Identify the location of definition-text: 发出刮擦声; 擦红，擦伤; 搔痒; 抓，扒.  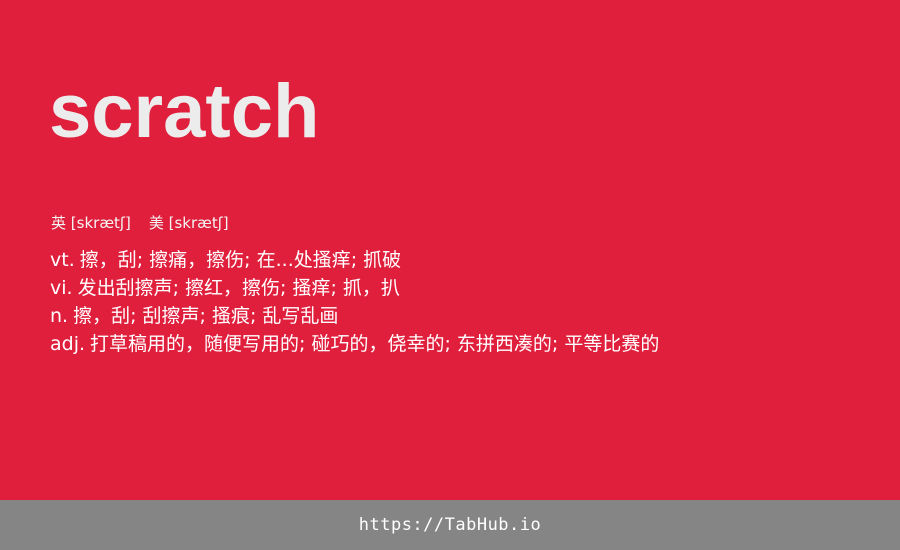
(238, 288).